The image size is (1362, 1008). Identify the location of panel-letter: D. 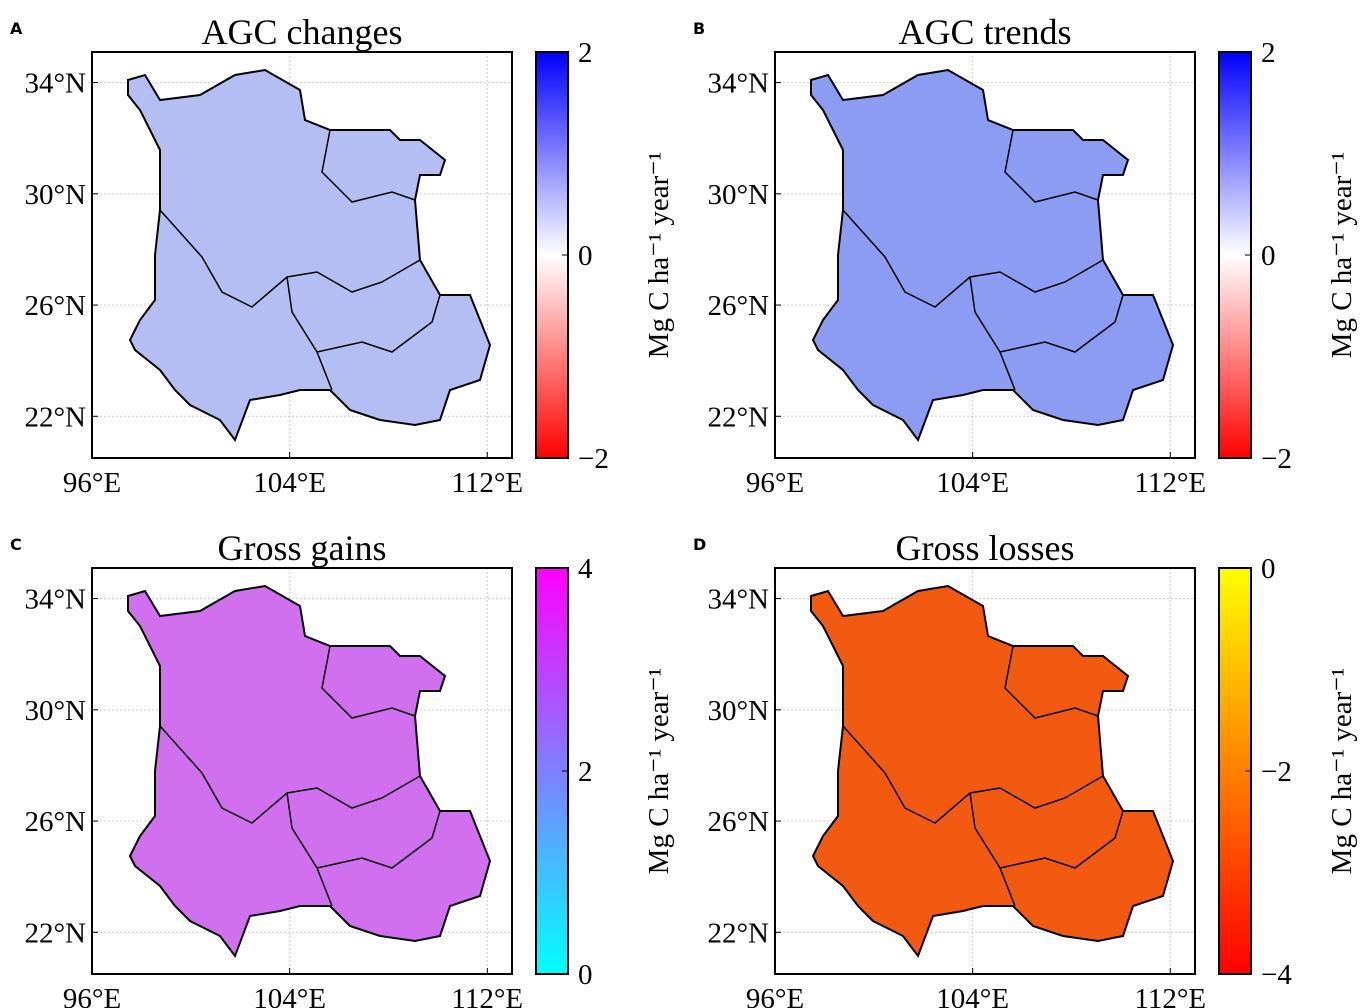
(699, 544).